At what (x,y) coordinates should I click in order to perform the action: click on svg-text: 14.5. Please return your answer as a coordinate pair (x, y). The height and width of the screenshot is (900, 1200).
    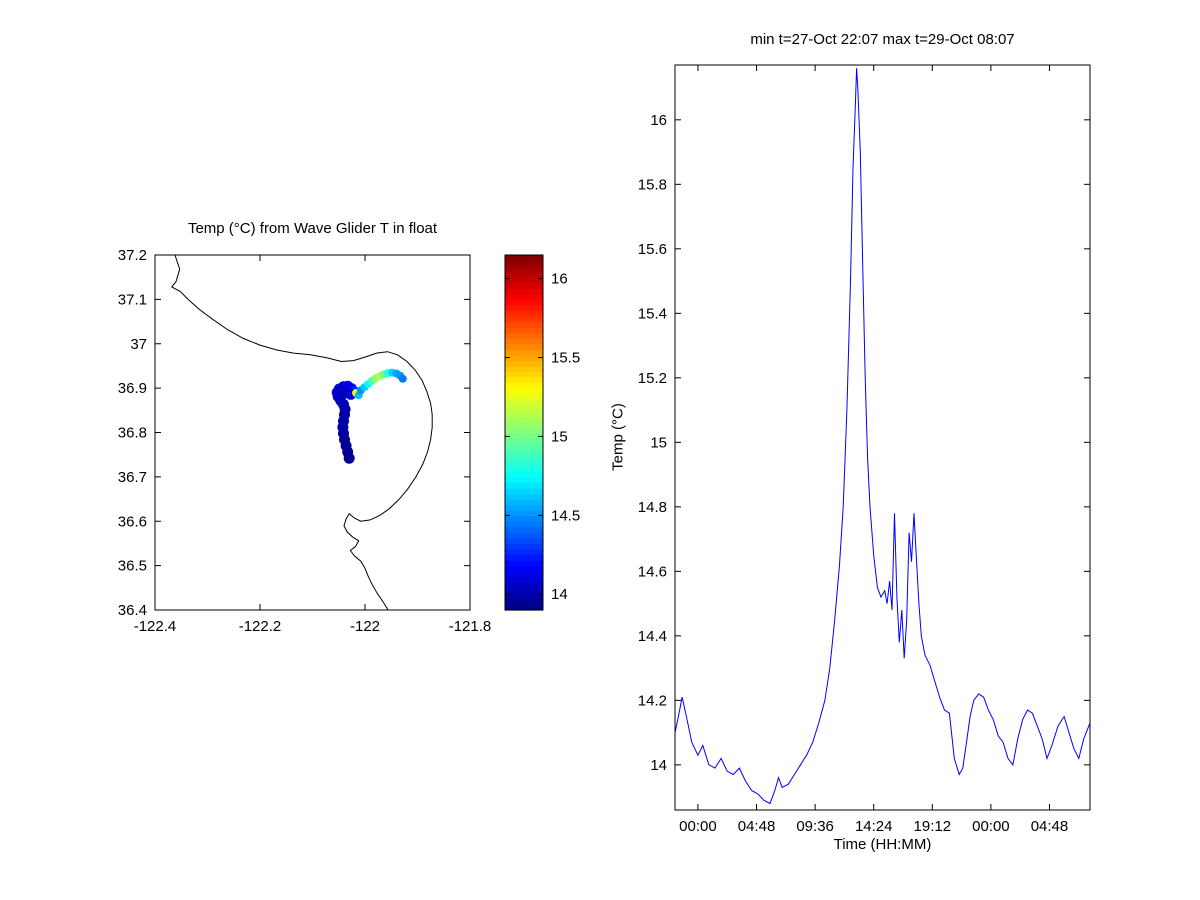
    Looking at the image, I should click on (565, 515).